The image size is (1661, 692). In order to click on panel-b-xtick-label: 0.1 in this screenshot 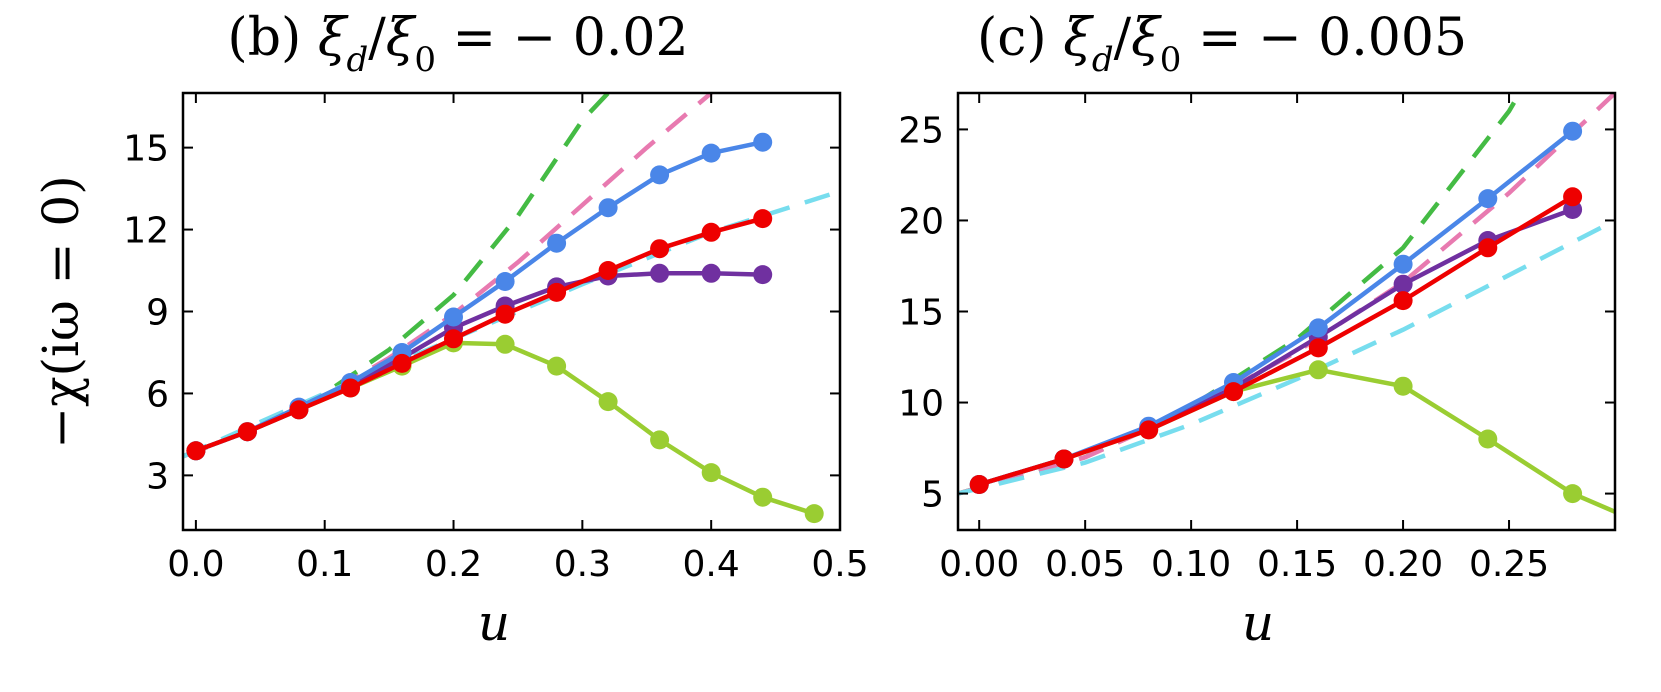, I will do `click(324, 564)`.